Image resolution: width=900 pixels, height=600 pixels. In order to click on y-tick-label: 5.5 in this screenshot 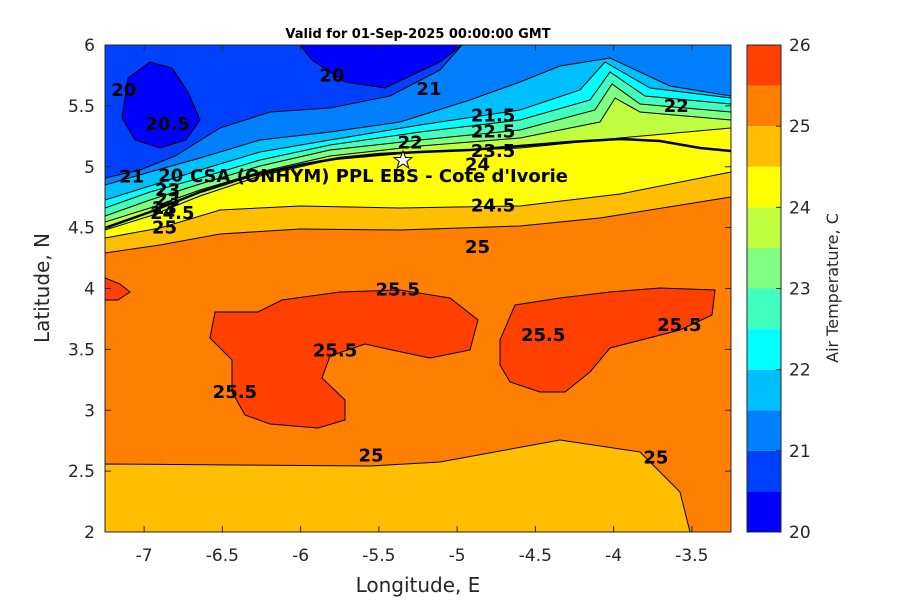, I will do `click(81, 107)`.